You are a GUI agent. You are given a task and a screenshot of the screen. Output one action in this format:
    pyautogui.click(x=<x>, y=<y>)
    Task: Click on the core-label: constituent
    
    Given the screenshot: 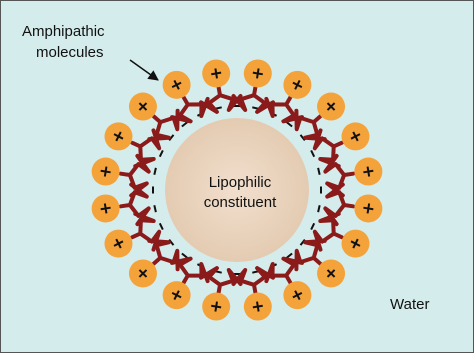 What is the action you would take?
    pyautogui.click(x=240, y=202)
    